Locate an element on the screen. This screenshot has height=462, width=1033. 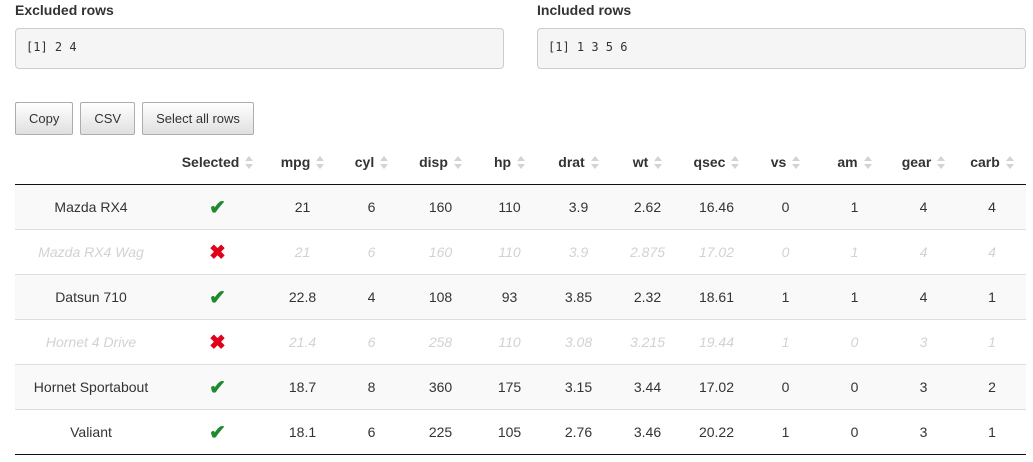
cell-hp: 175 is located at coordinates (509, 387).